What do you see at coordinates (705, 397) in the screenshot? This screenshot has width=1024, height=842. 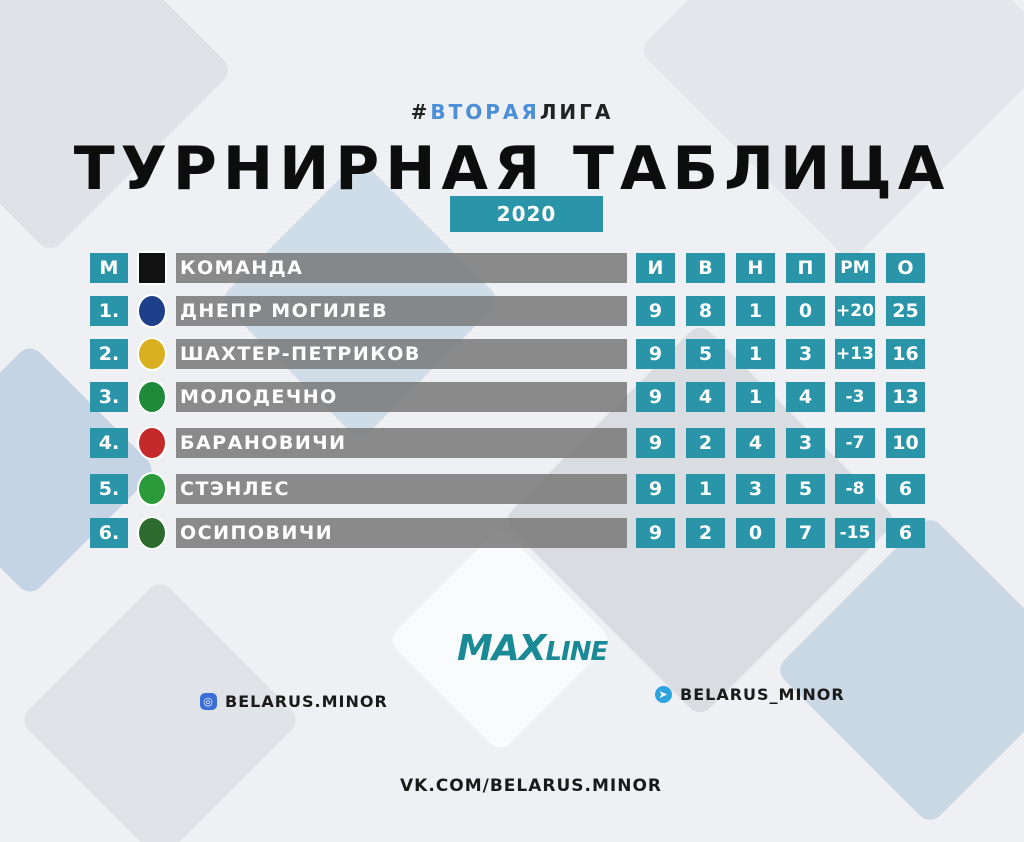 I see `stat-wins: 4` at bounding box center [705, 397].